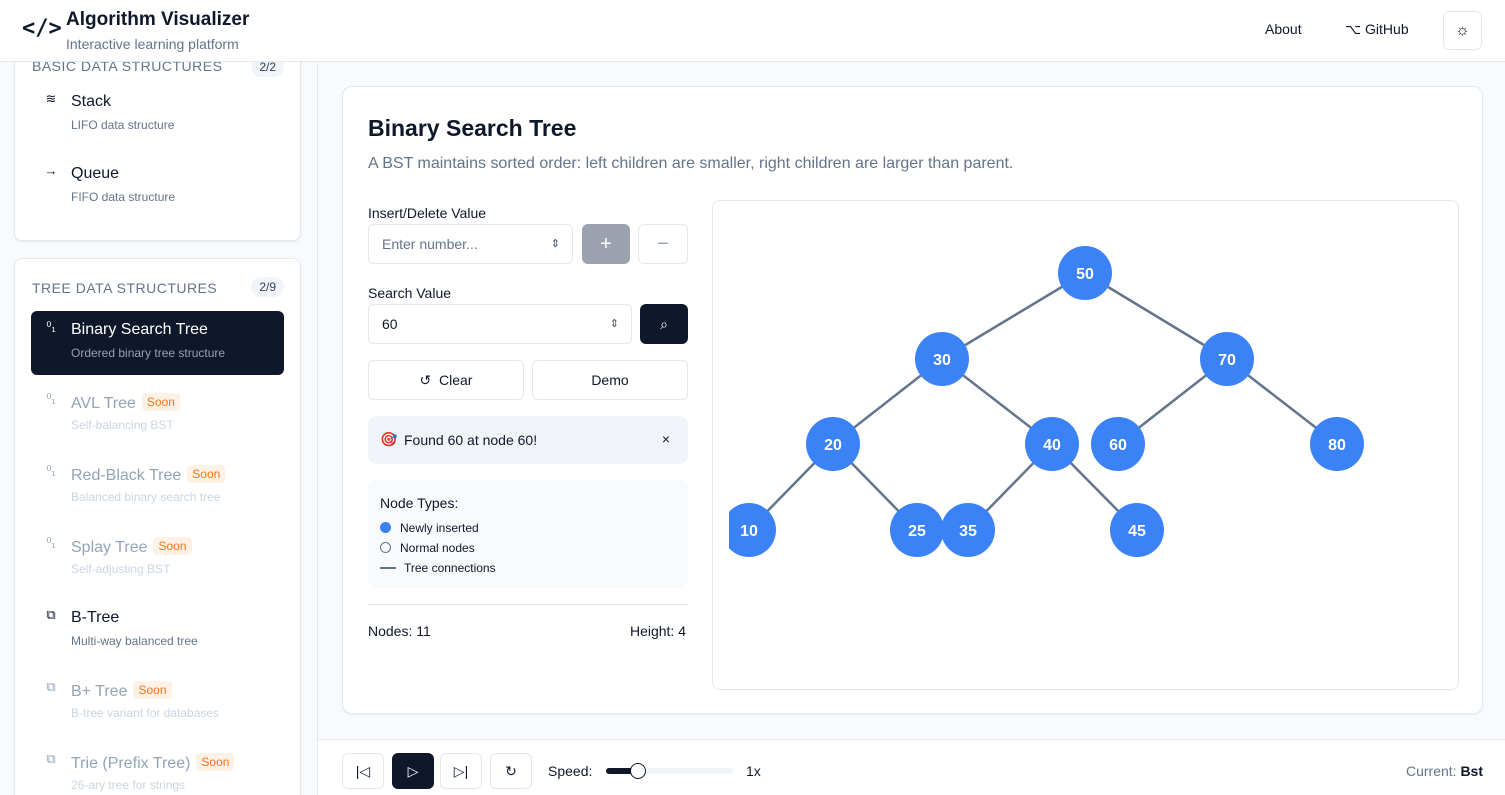 The height and width of the screenshot is (795, 1505). What do you see at coordinates (657, 631) in the screenshot?
I see `tree-height: Height: 4` at bounding box center [657, 631].